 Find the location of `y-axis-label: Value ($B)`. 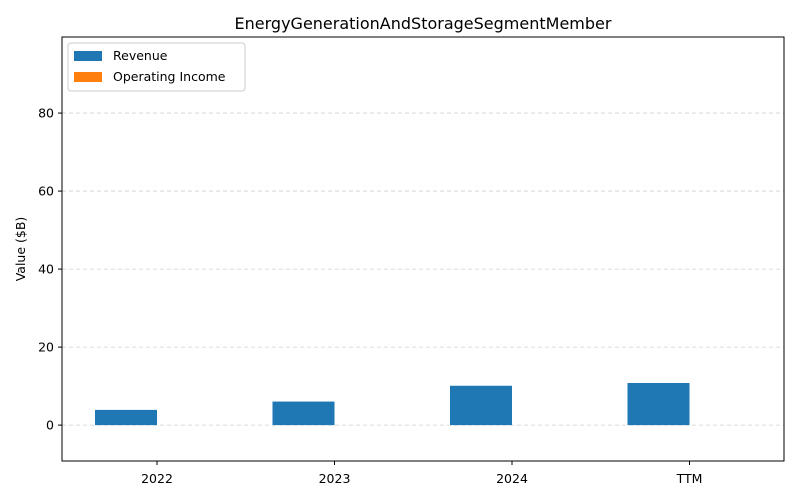

y-axis-label: Value ($B) is located at coordinates (20, 249).